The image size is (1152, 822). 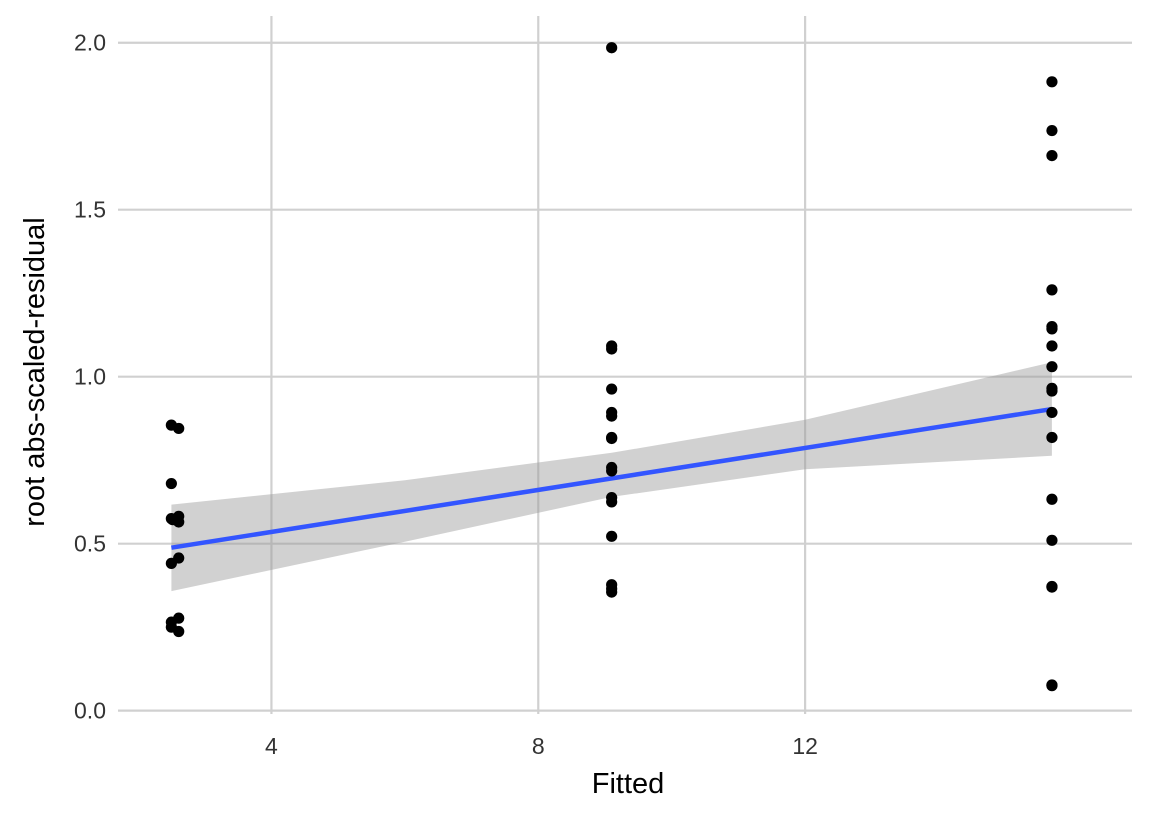 What do you see at coordinates (628, 784) in the screenshot?
I see `x-axis-title: Fitted` at bounding box center [628, 784].